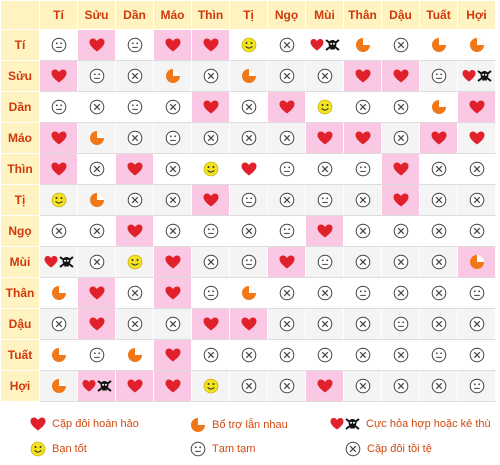 The image size is (500, 465). What do you see at coordinates (248, 324) in the screenshot?
I see `table-row: Dậu` at bounding box center [248, 324].